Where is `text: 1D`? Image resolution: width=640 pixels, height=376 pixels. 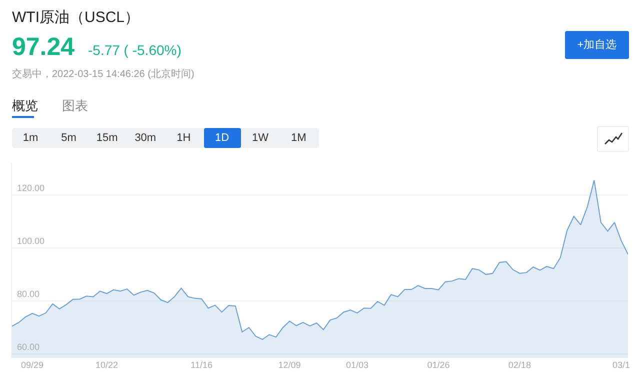
text: 1D is located at coordinates (222, 138).